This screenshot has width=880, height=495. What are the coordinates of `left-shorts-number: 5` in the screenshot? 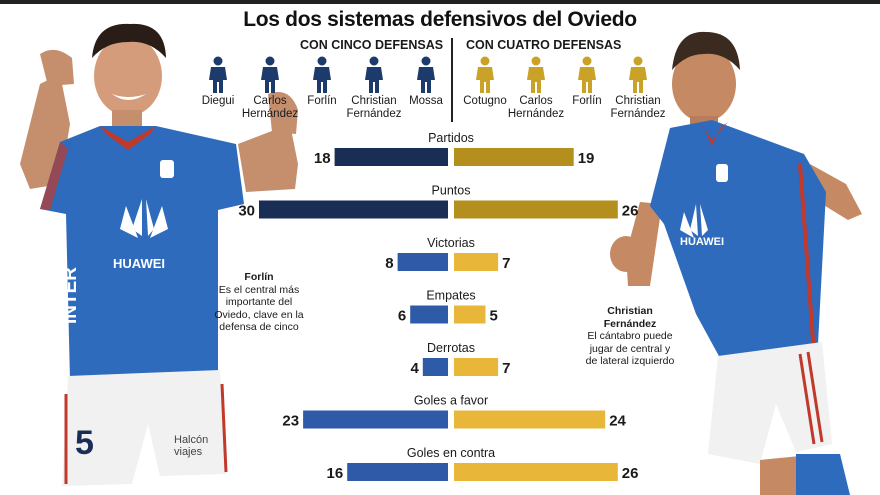 It's located at (84, 443).